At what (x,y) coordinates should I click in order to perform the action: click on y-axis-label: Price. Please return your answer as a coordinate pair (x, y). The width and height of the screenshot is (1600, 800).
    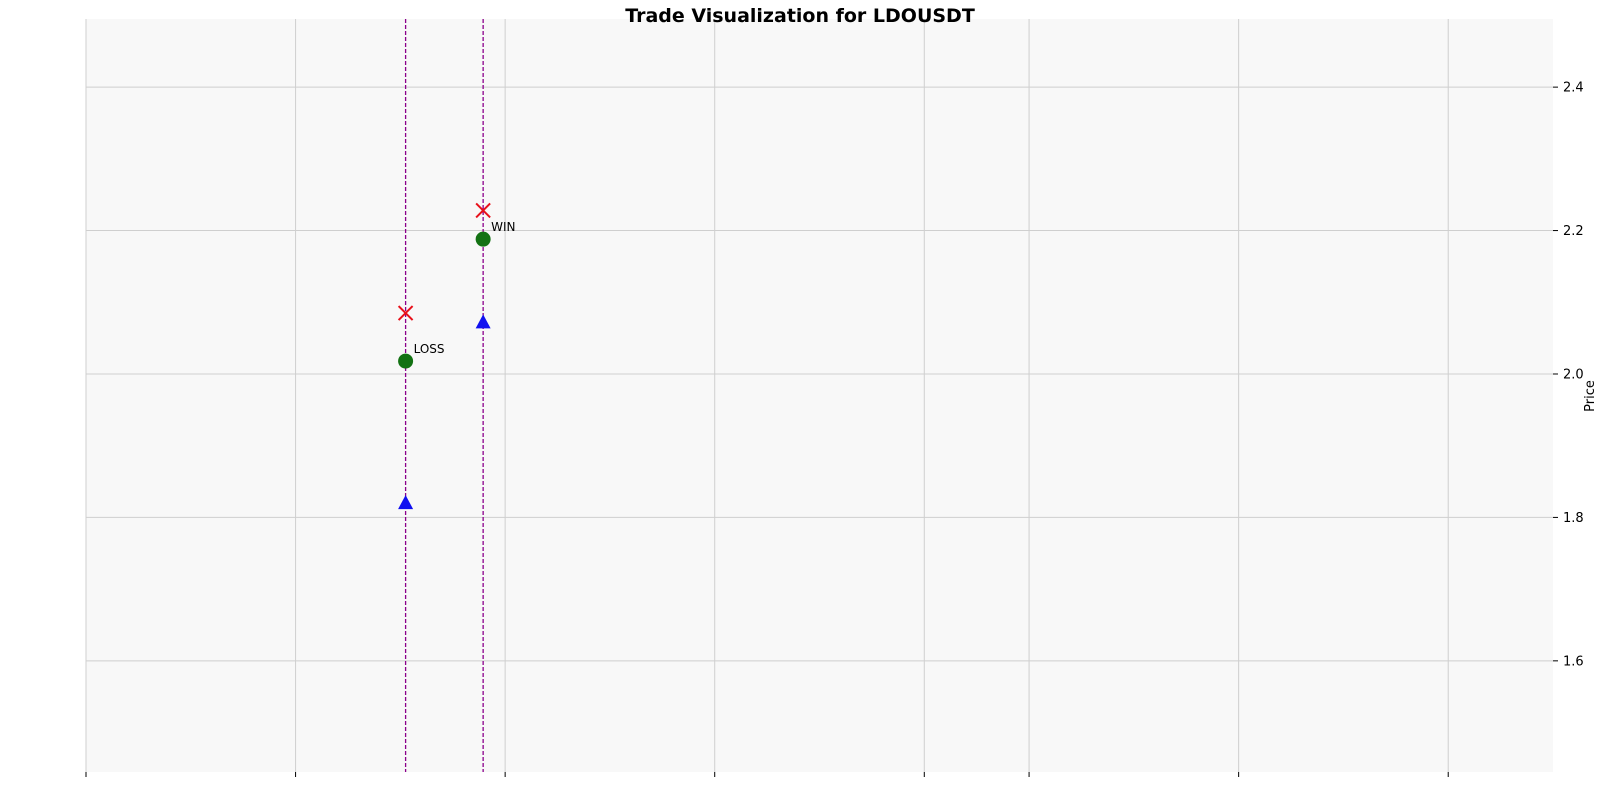
    Looking at the image, I should click on (1590, 396).